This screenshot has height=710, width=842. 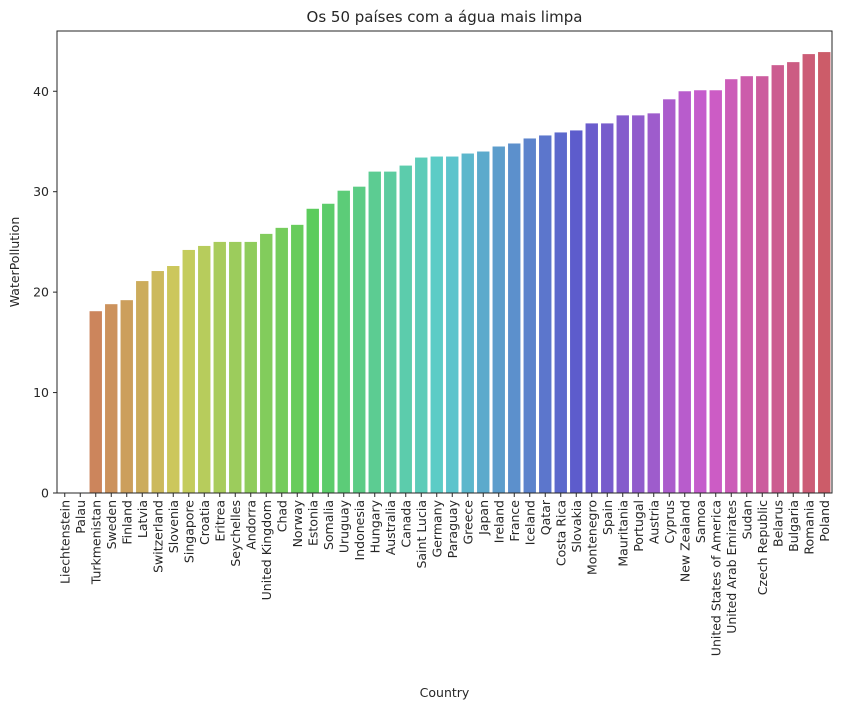 What do you see at coordinates (250, 525) in the screenshot?
I see `x-tick-label: Andorra` at bounding box center [250, 525].